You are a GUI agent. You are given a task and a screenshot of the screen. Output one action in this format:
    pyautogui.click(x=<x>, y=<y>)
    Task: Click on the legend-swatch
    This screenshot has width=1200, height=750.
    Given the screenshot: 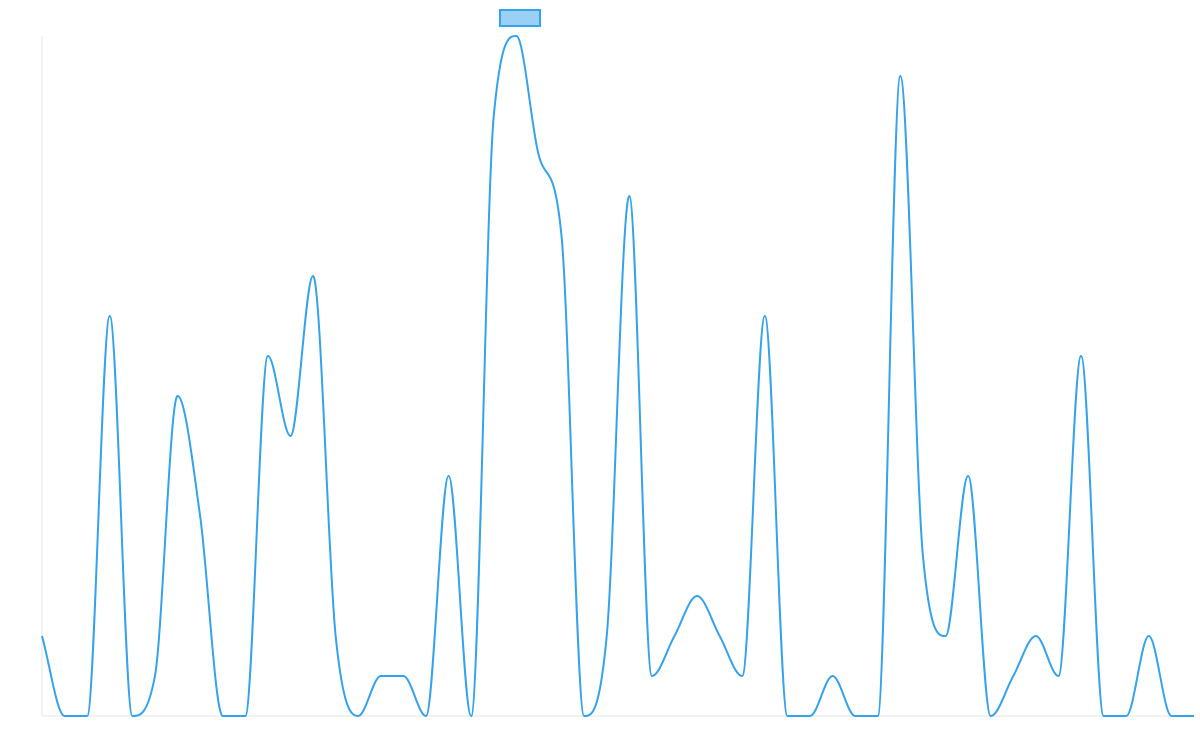 What is the action you would take?
    pyautogui.click(x=520, y=18)
    